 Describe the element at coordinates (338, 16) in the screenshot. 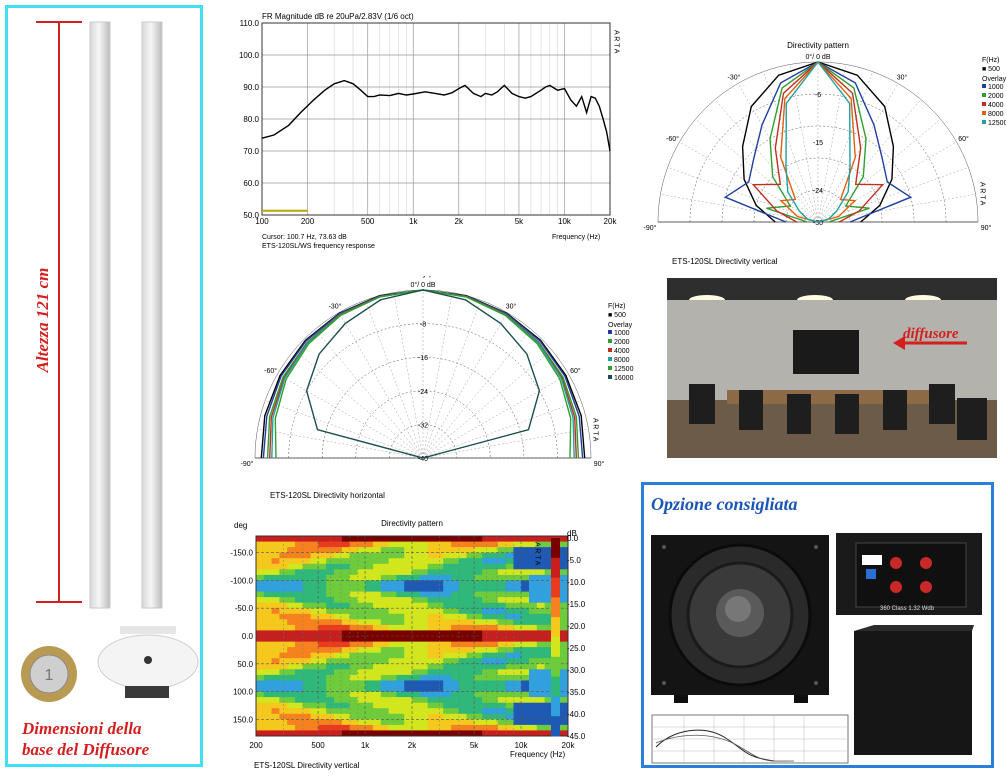

I see `fr-chart-title: FR Magnitude dB re 20uPa/2.83V (1/6 oct)` at that location.